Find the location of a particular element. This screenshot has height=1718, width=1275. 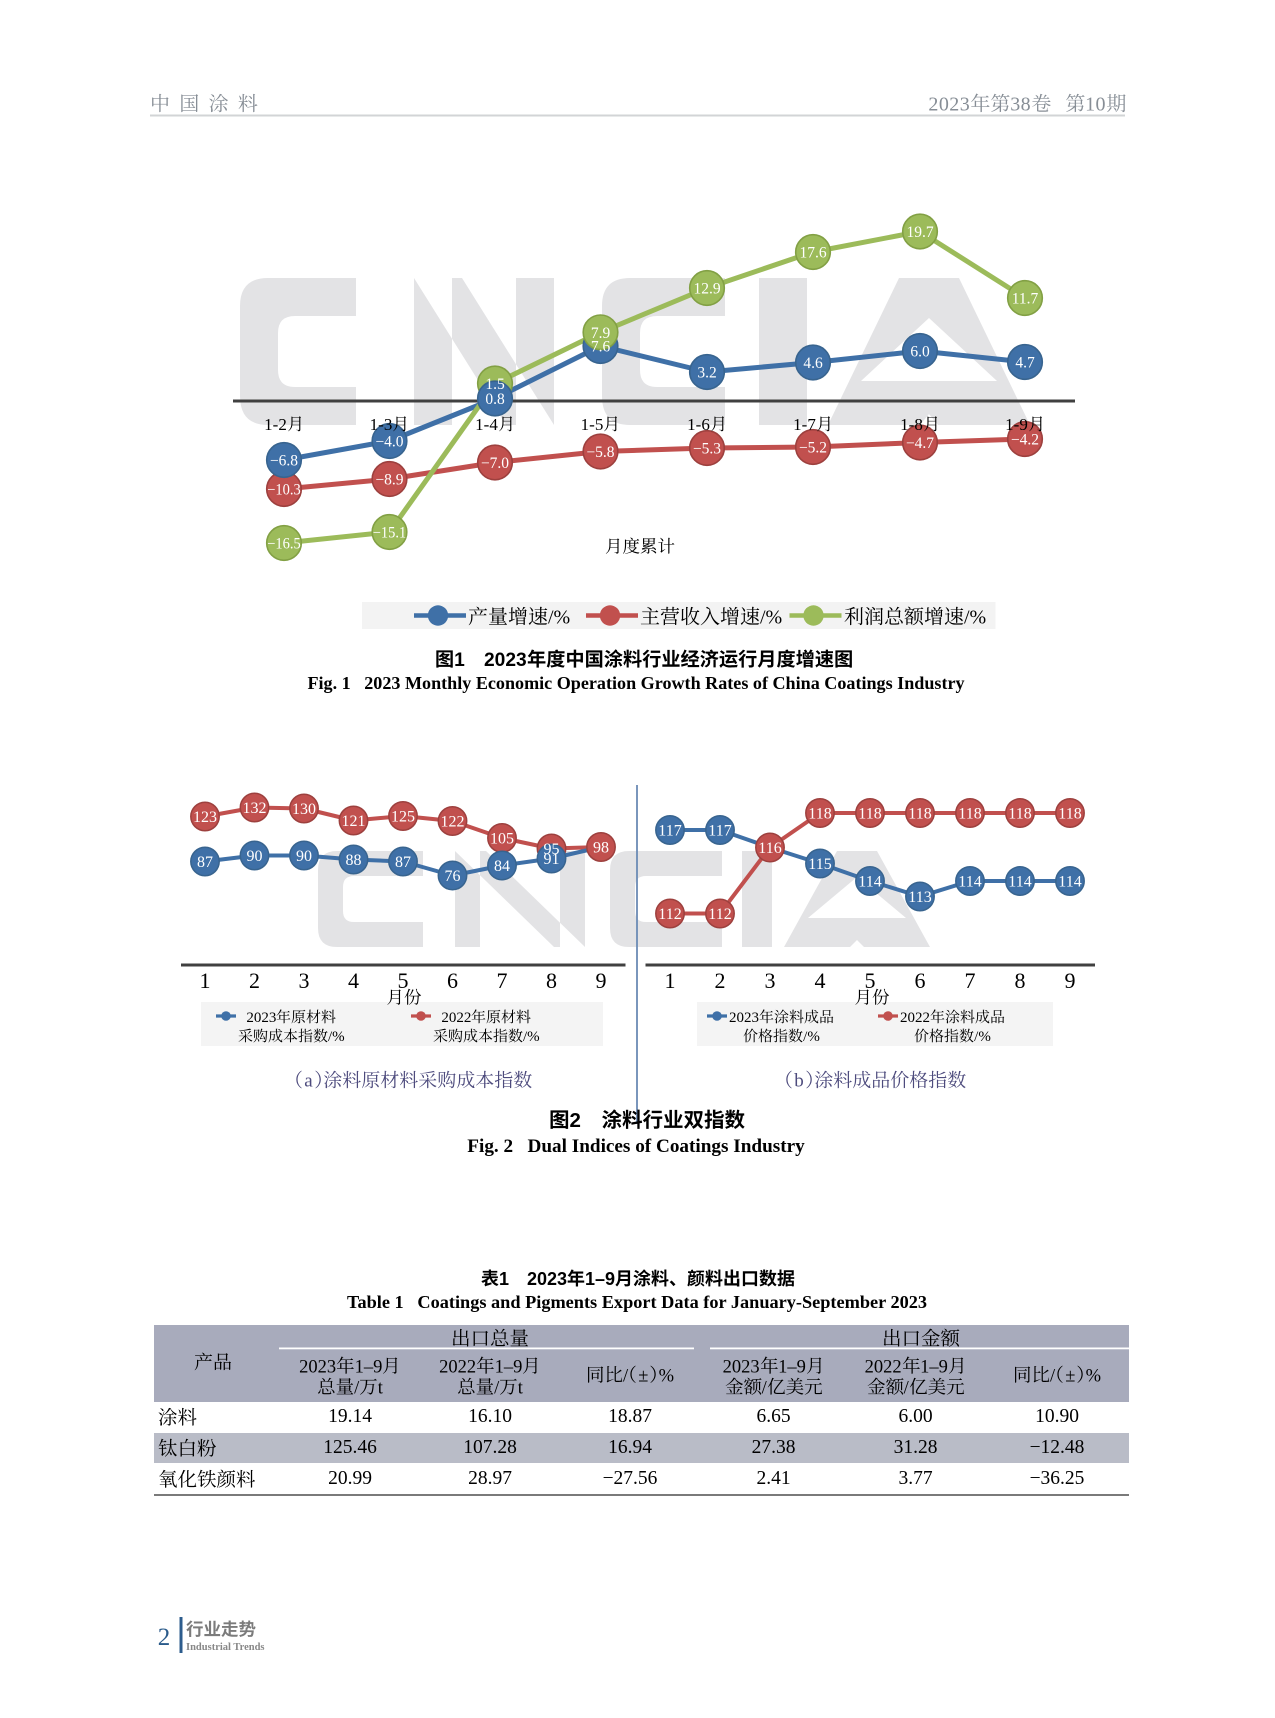

svg-text: 3.2 is located at coordinates (706, 373).